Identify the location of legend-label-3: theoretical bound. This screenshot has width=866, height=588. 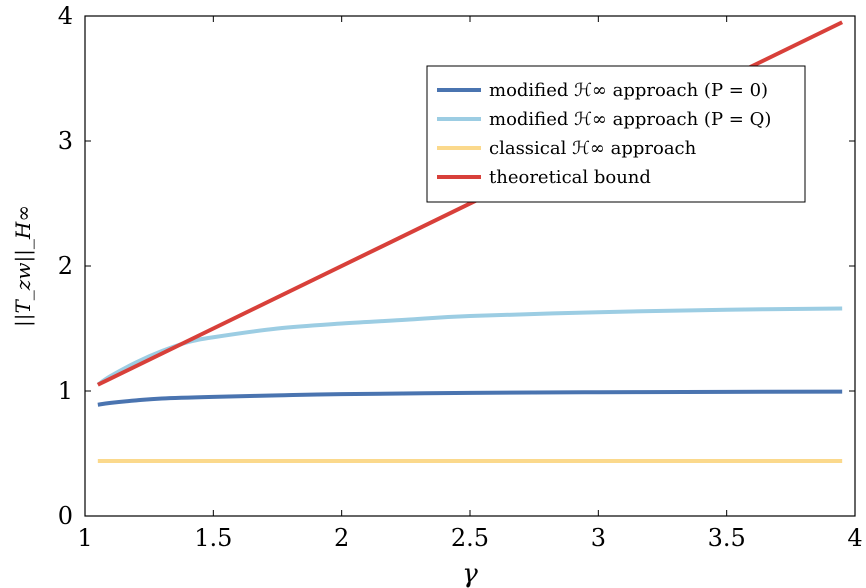
(570, 177).